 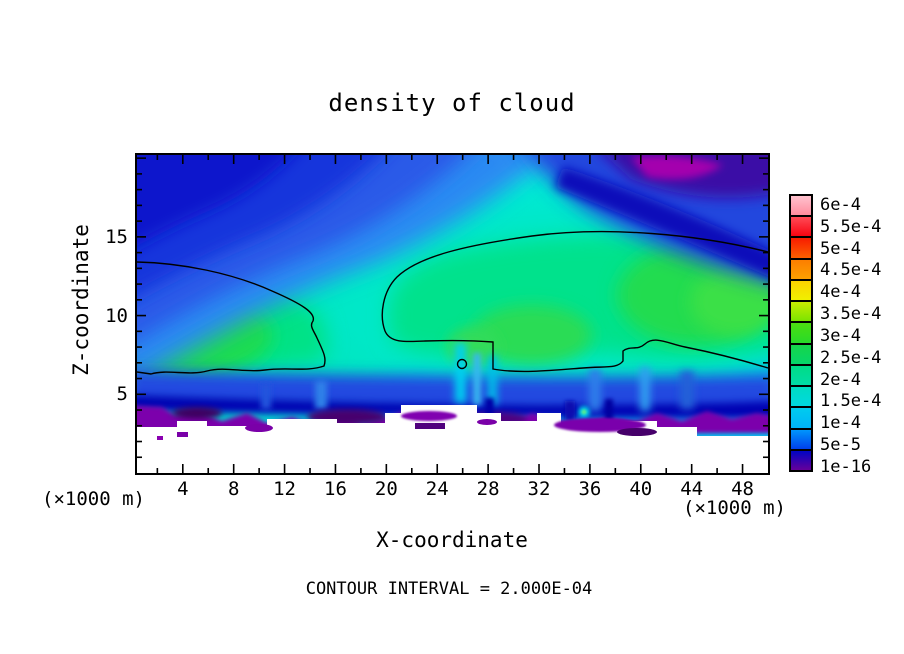 What do you see at coordinates (452, 540) in the screenshot?
I see `x-axis-label: X-coordinate` at bounding box center [452, 540].